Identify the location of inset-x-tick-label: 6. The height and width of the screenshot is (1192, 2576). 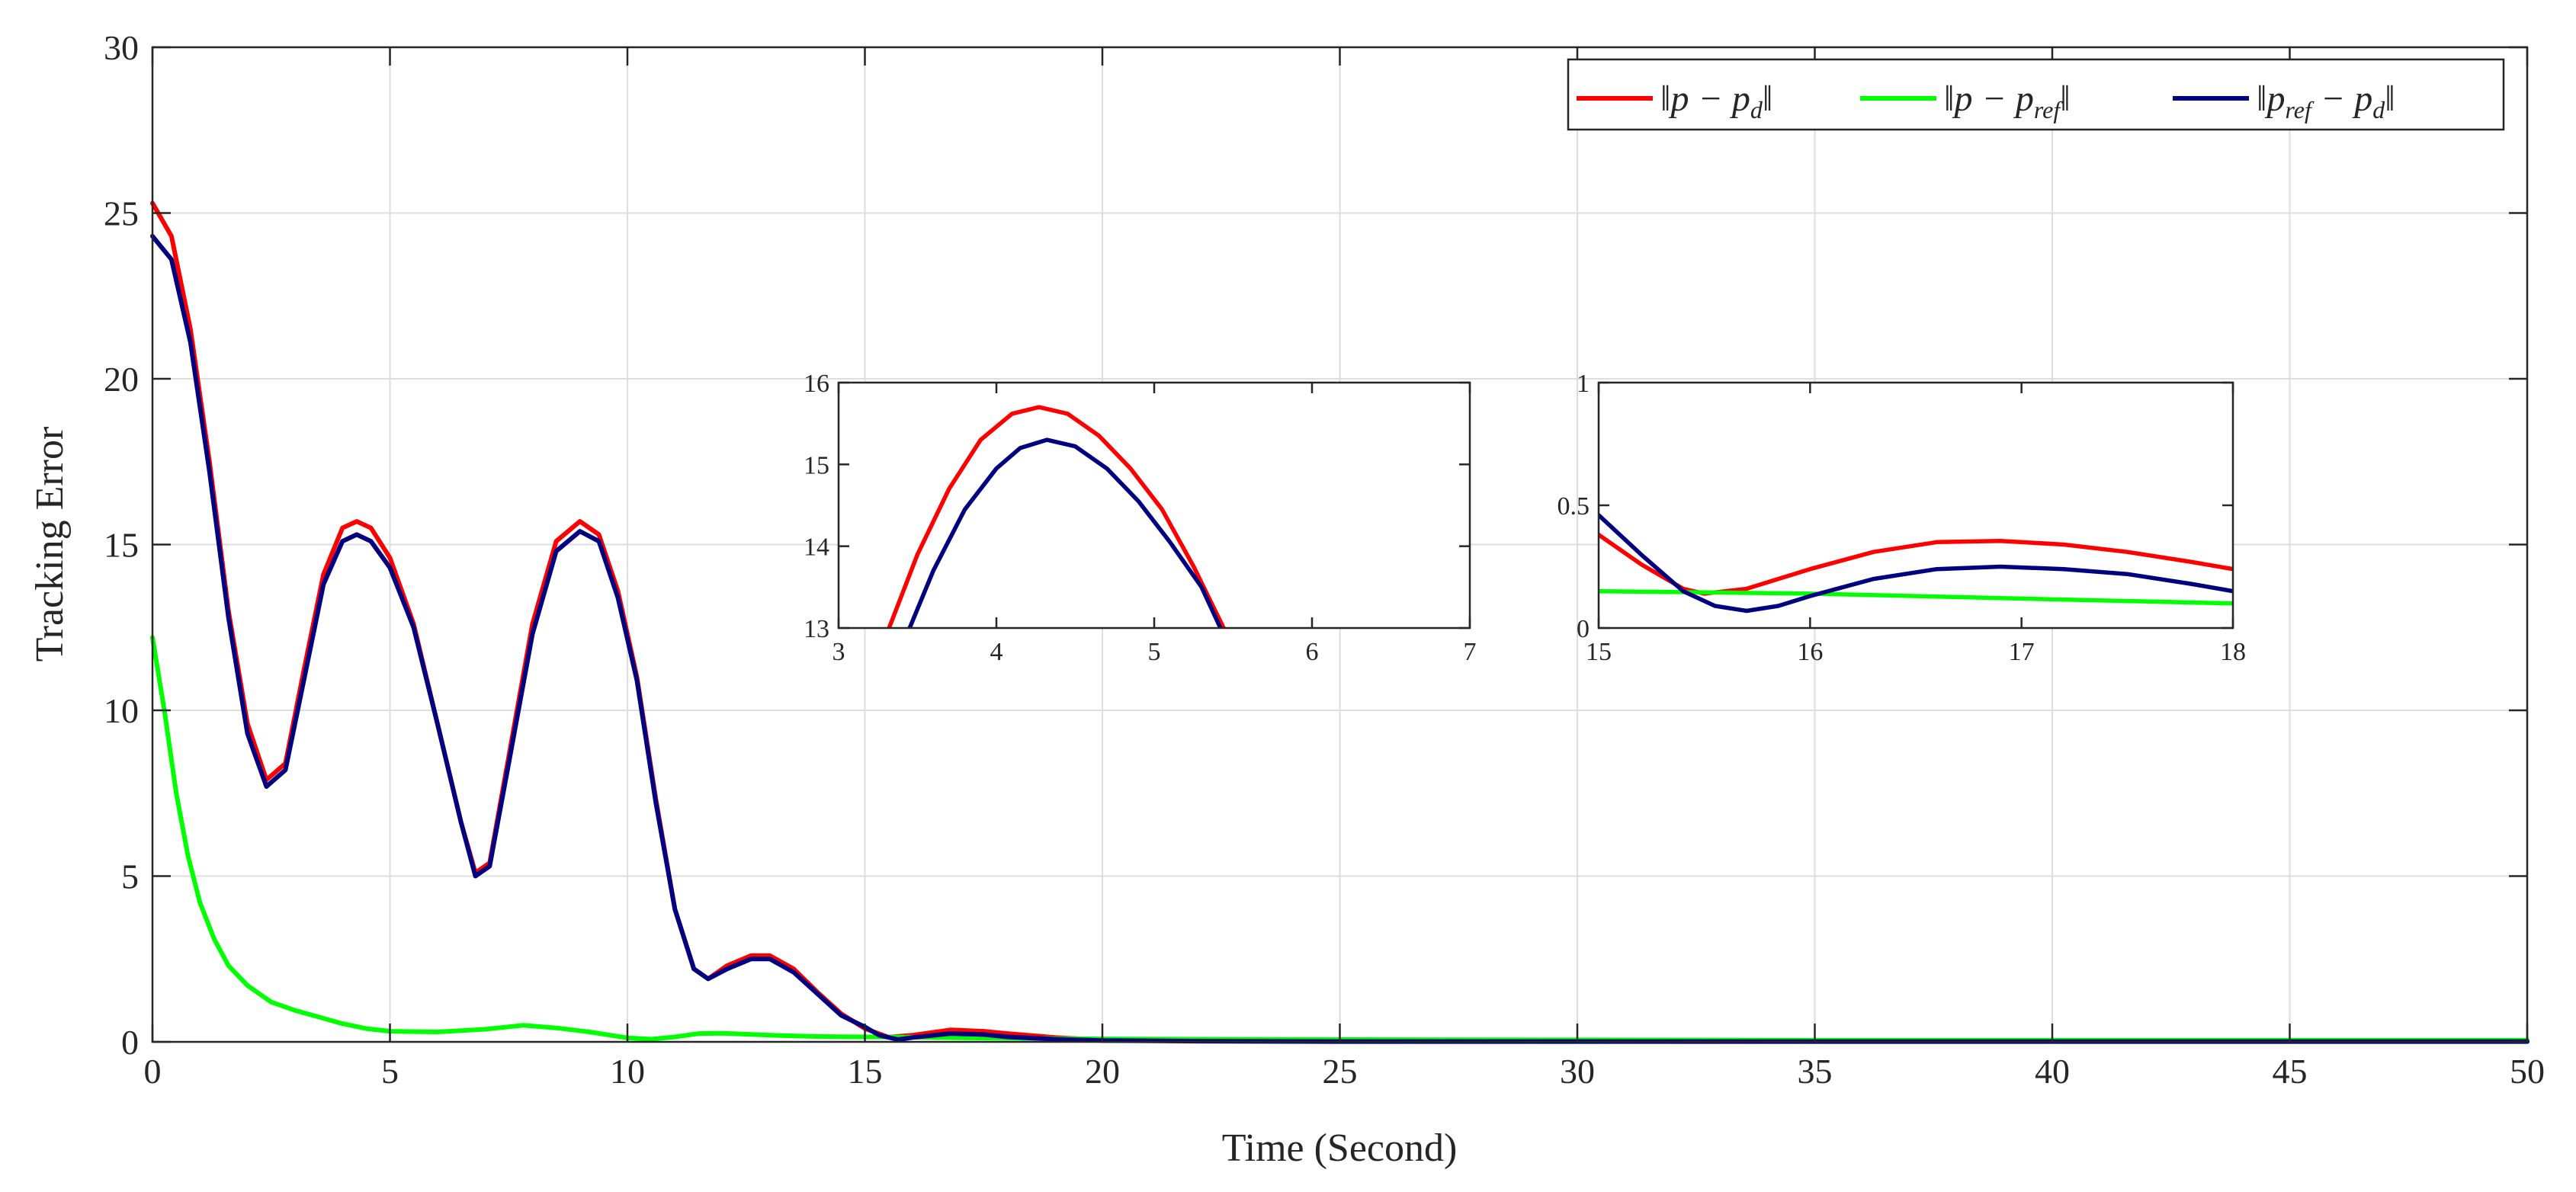
(1312, 652).